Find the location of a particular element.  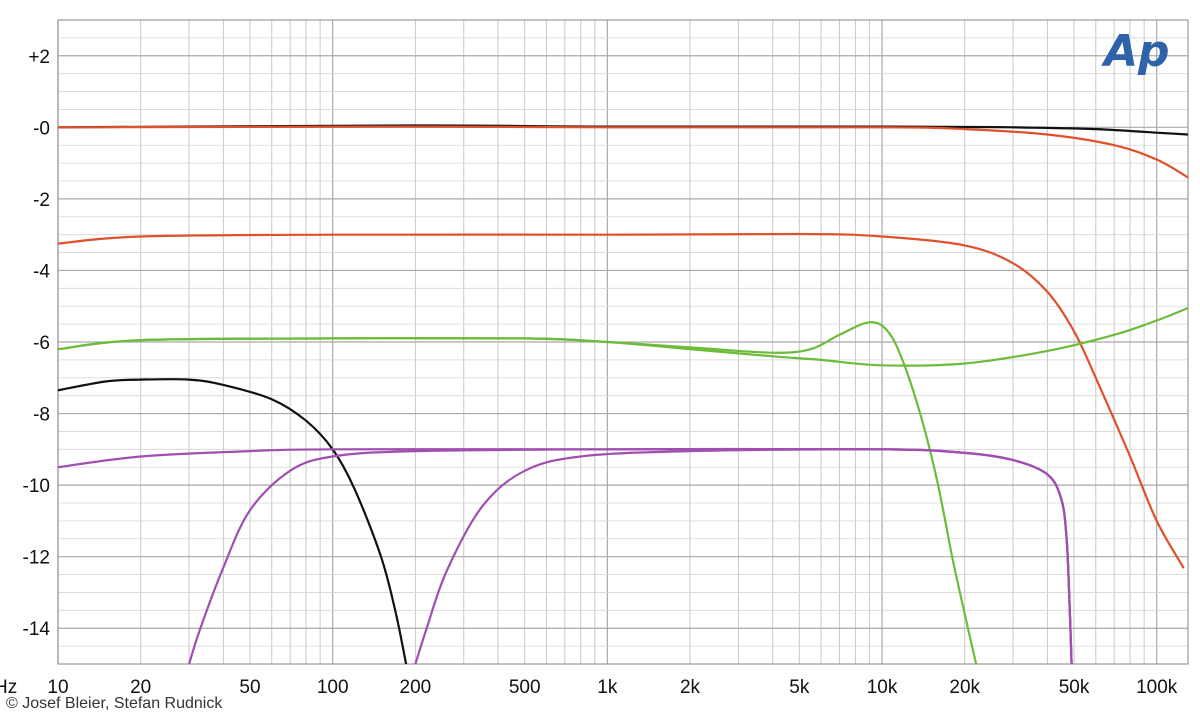

x-tick-label: 50 is located at coordinates (249, 687).